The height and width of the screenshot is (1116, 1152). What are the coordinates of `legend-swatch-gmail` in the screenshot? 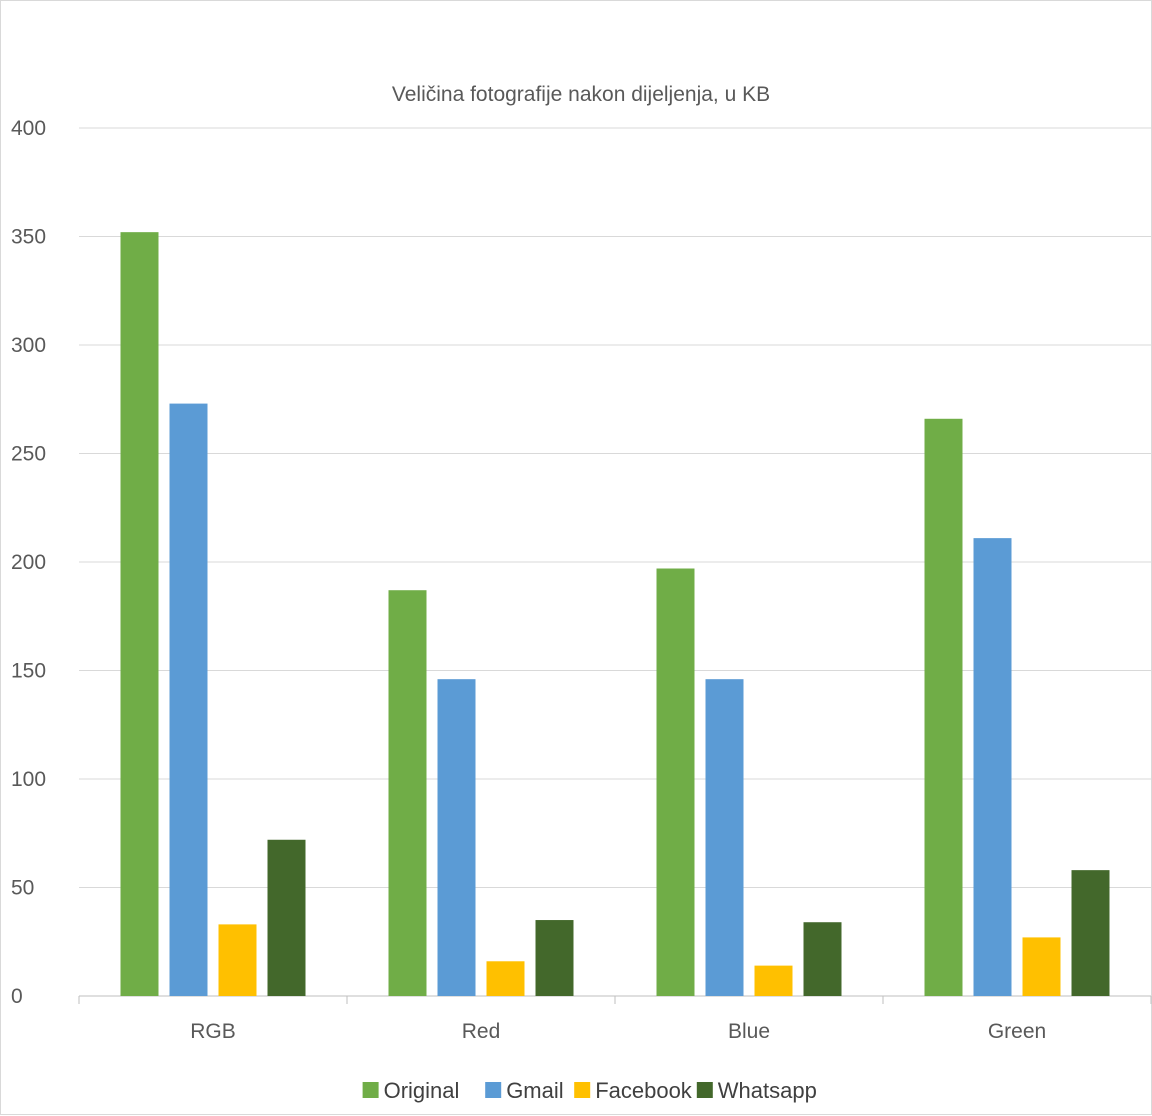 It's located at (493, 1090).